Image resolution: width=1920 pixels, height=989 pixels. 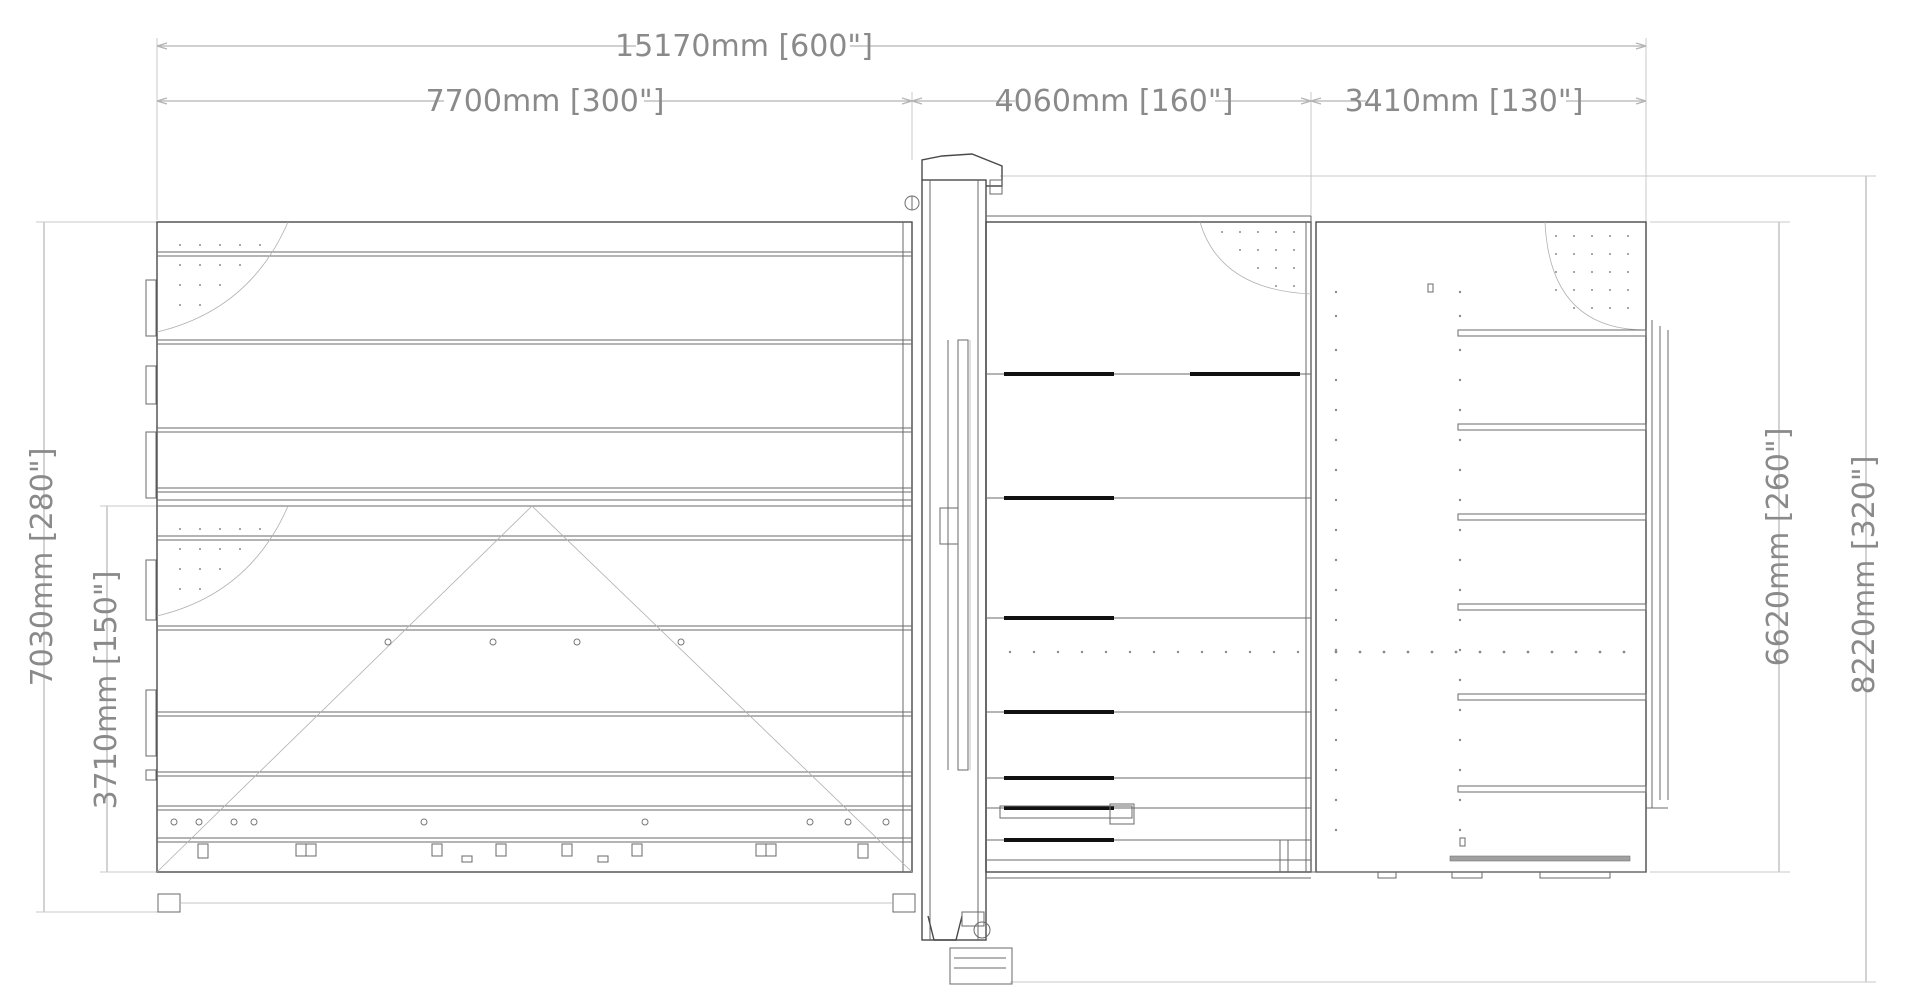 What do you see at coordinates (151, 530) in the screenshot?
I see `left-side-clamps` at bounding box center [151, 530].